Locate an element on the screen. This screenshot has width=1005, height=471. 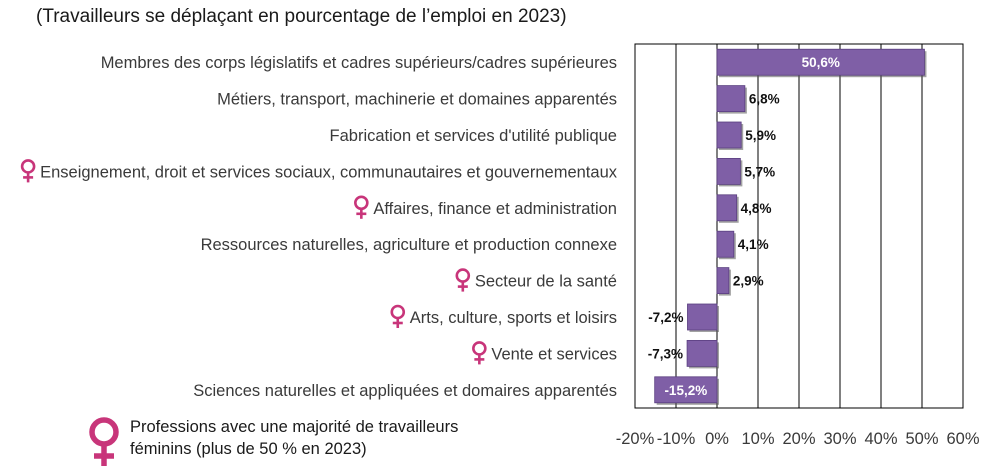
value-label: 5,9% is located at coordinates (760, 135).